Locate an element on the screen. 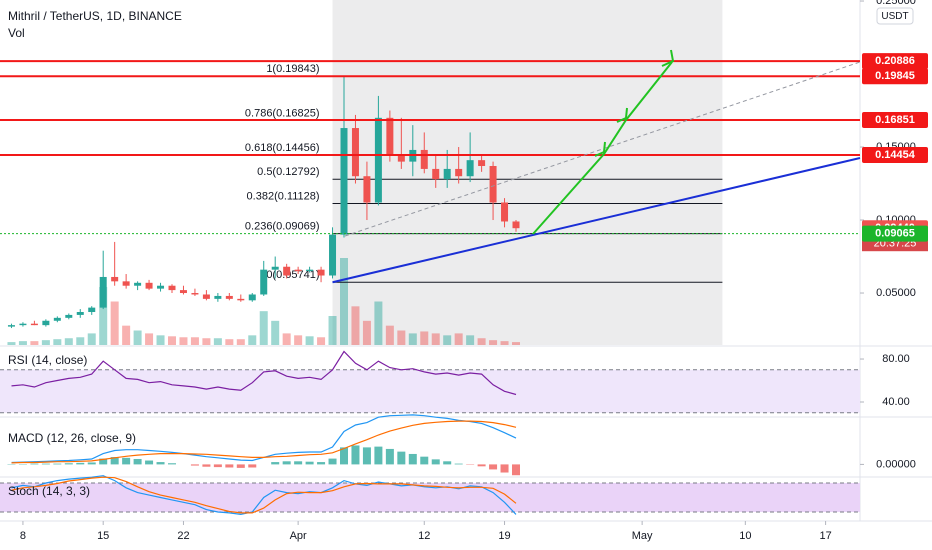  fib-label: 0.618(0.14456) is located at coordinates (282, 148).